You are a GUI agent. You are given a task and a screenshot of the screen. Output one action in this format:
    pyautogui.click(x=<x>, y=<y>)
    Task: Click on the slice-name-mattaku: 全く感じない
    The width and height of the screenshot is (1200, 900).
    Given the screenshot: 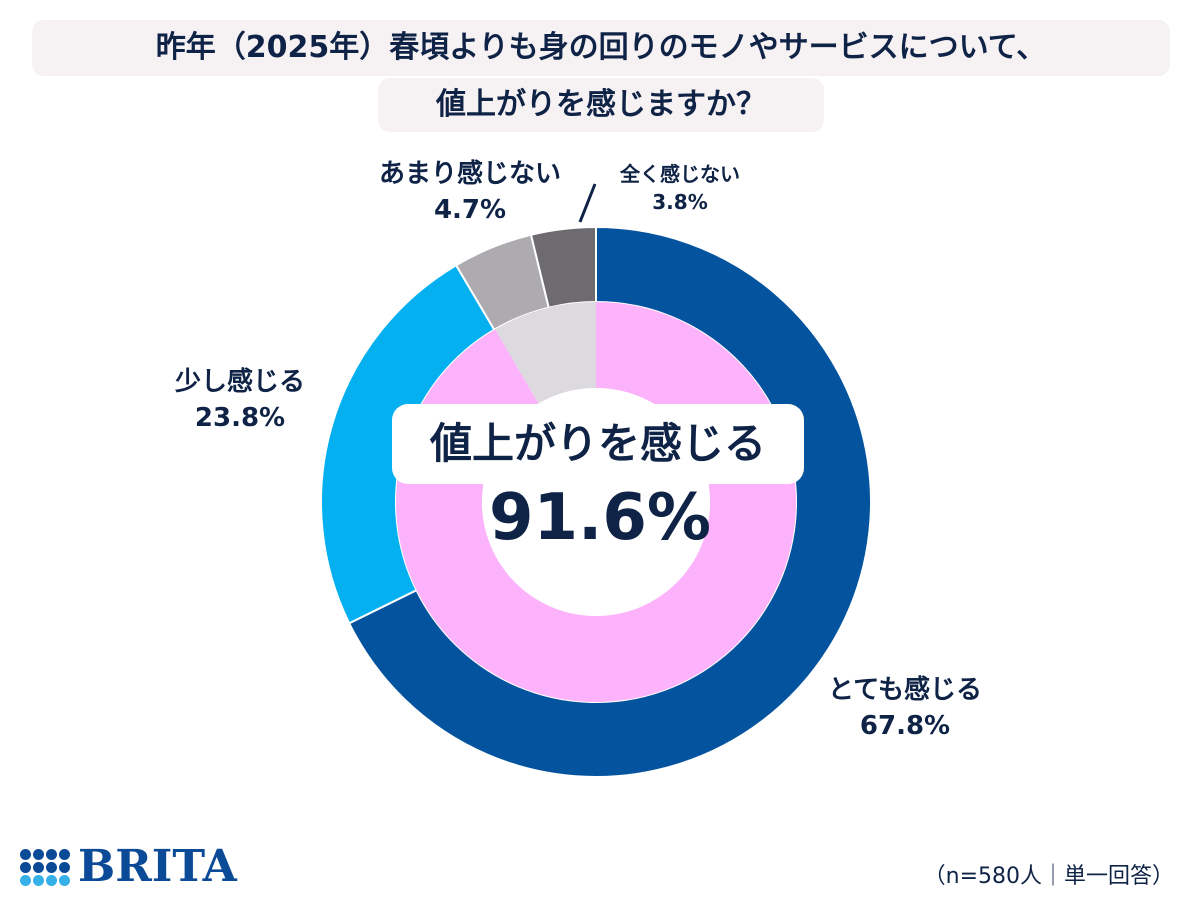 What is the action you would take?
    pyautogui.click(x=680, y=174)
    